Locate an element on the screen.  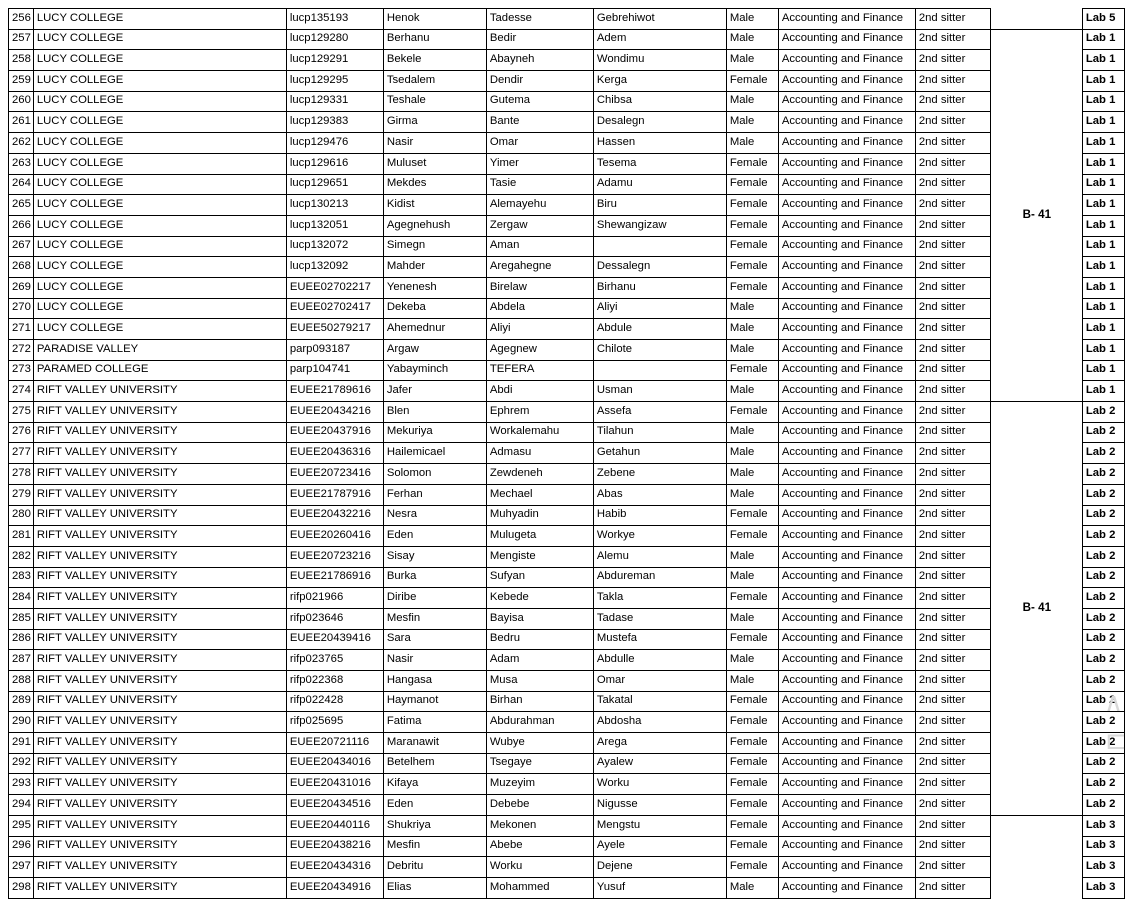
cell-student-id: lucp135193 is located at coordinates (334, 19).